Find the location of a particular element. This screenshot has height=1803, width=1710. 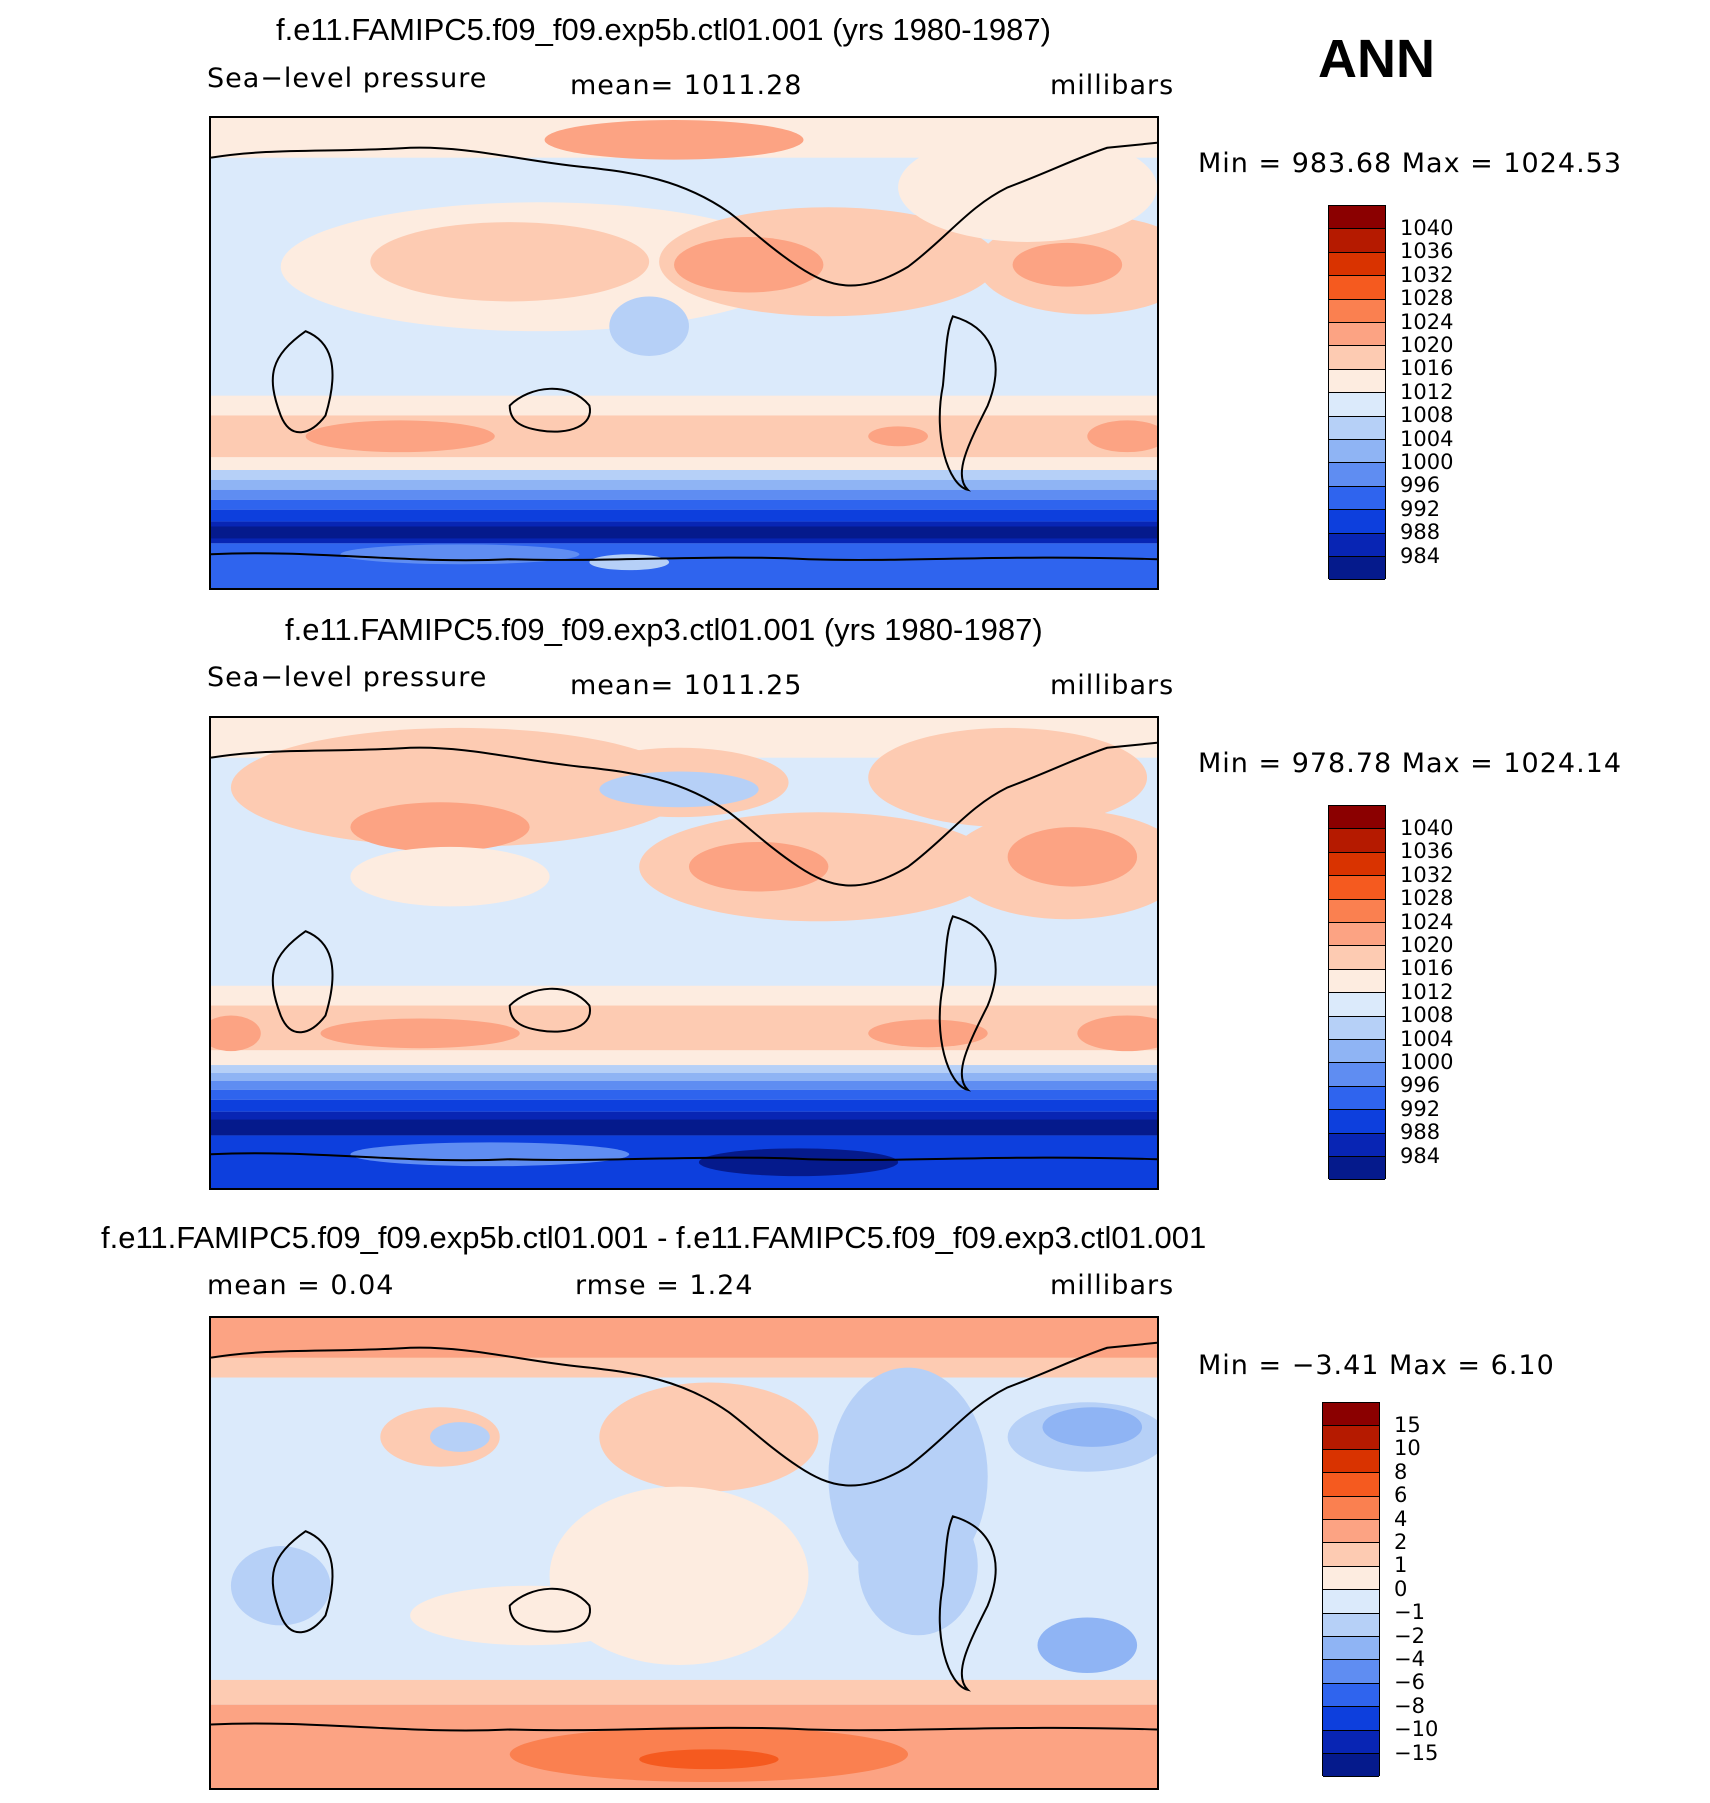

season-label: ANN is located at coordinates (1376, 59).